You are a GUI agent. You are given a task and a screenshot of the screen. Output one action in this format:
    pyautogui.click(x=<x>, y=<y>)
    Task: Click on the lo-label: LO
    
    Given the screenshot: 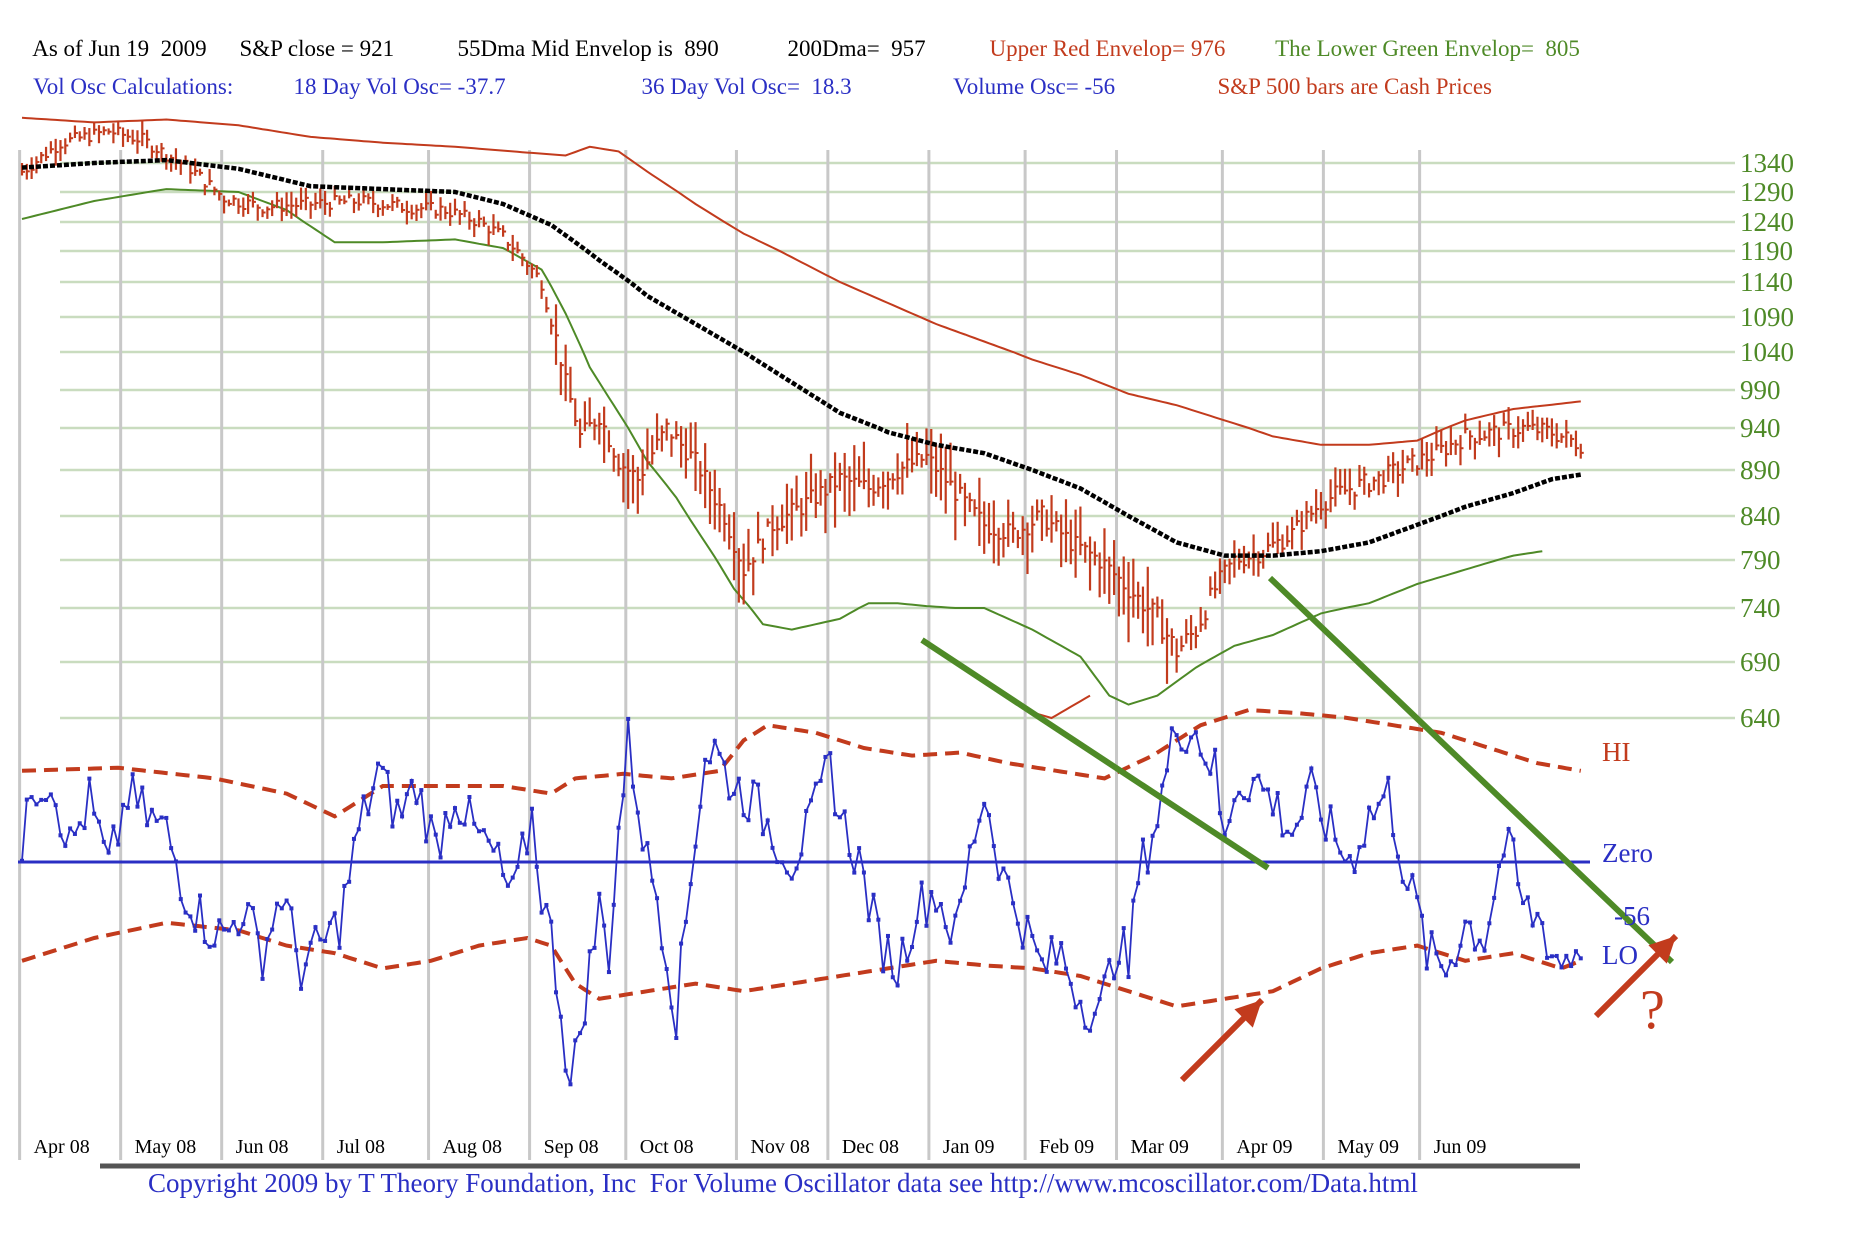 What is the action you would take?
    pyautogui.click(x=1620, y=955)
    